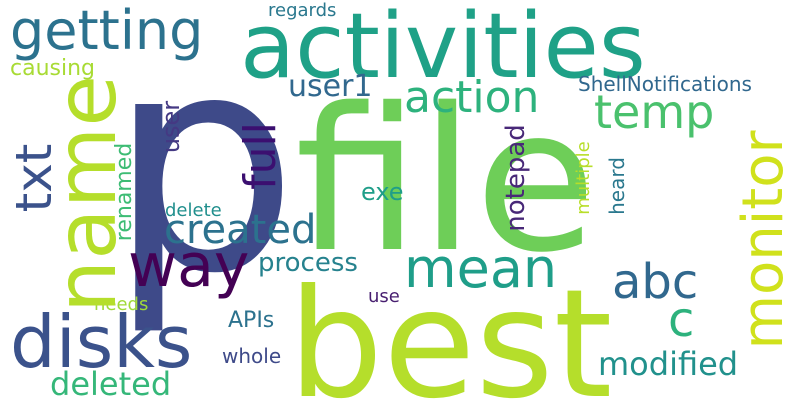 The image size is (800, 400). What do you see at coordinates (481, 268) in the screenshot?
I see `word-mean: mean` at bounding box center [481, 268].